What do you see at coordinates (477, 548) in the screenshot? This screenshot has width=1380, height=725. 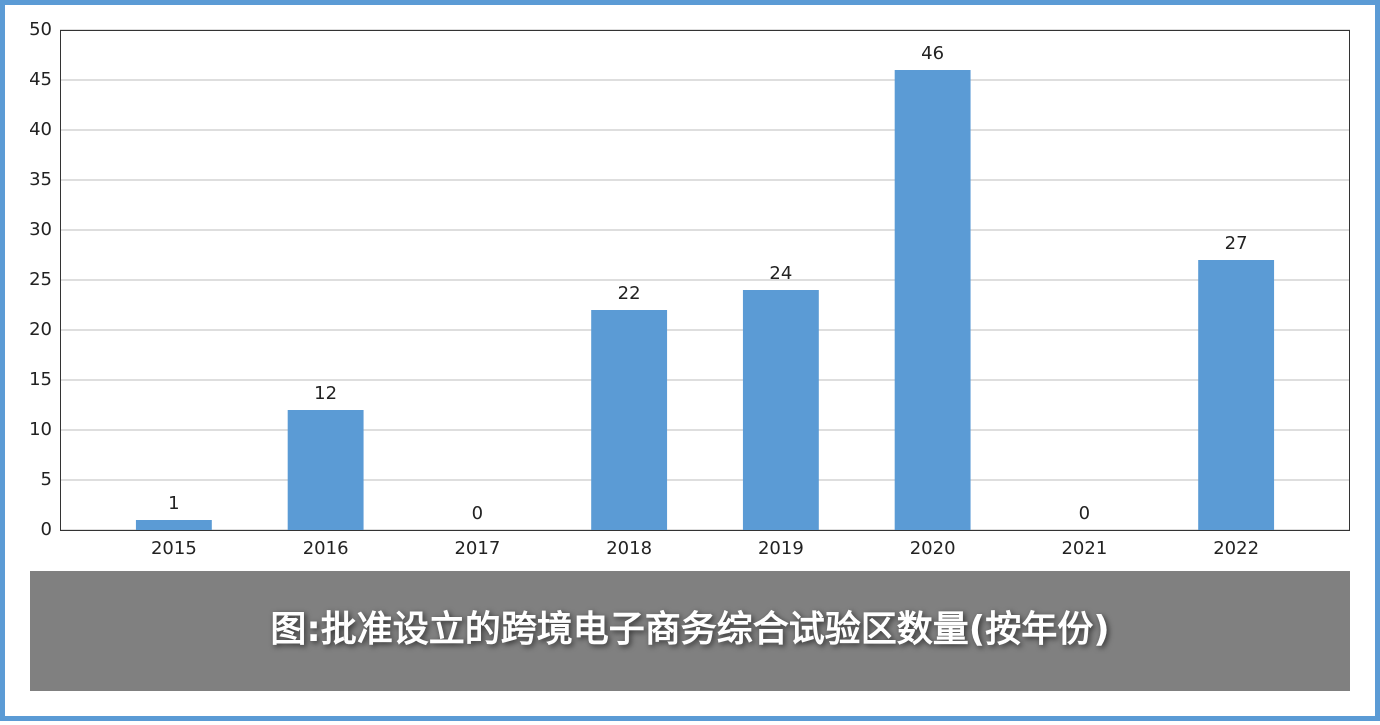 I see `x-tick-label: 2017` at bounding box center [477, 548].